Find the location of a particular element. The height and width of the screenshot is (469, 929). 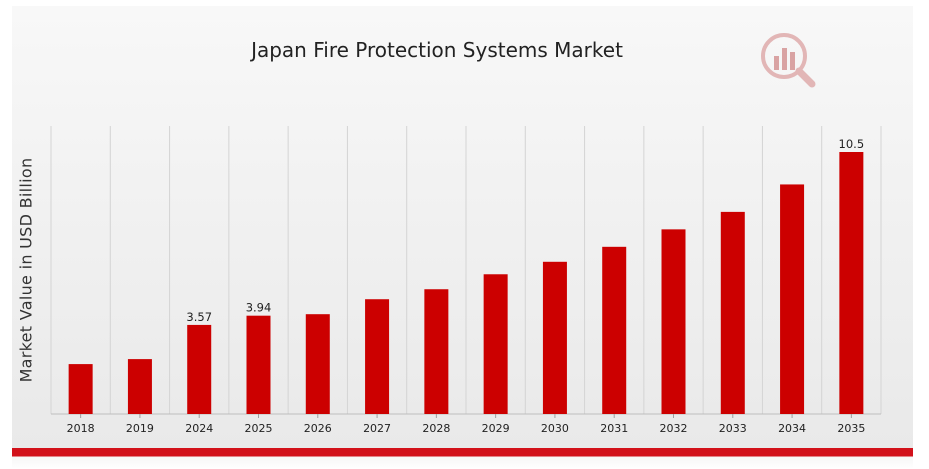

data-label-2035: 10.5 is located at coordinates (852, 144).